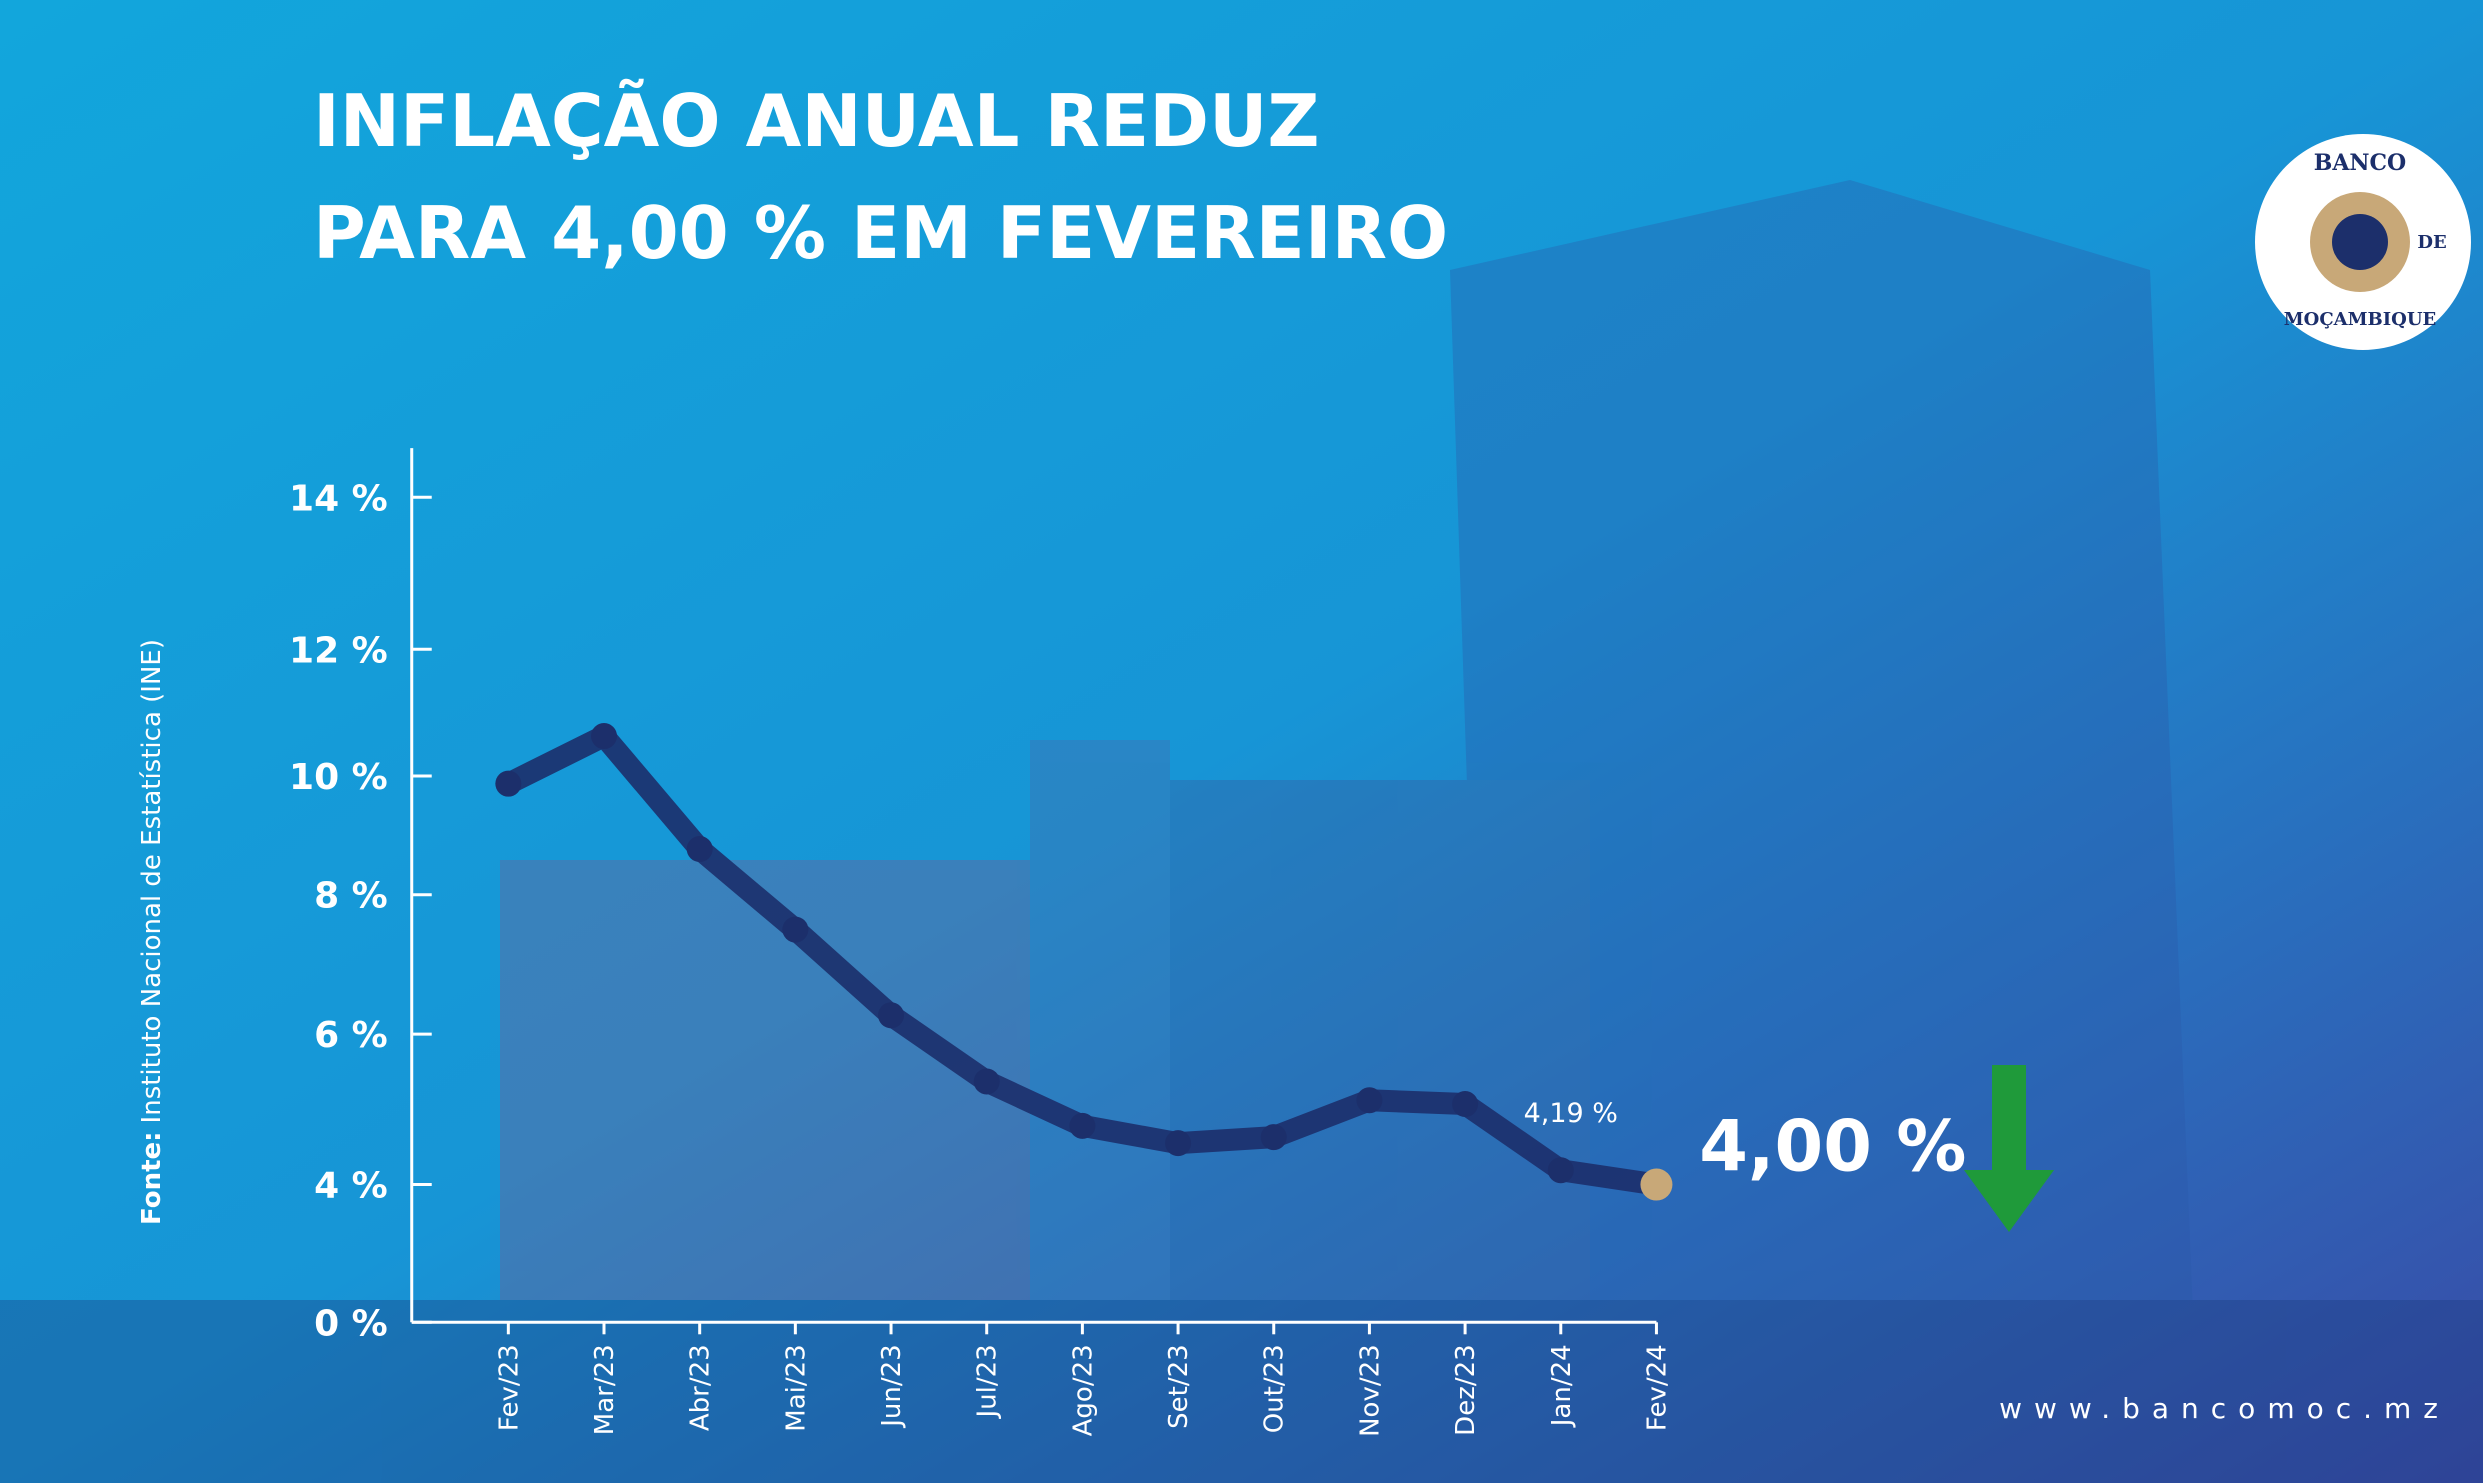  What do you see at coordinates (988, 1381) in the screenshot?
I see `x-tick-label: Jul/23` at bounding box center [988, 1381].